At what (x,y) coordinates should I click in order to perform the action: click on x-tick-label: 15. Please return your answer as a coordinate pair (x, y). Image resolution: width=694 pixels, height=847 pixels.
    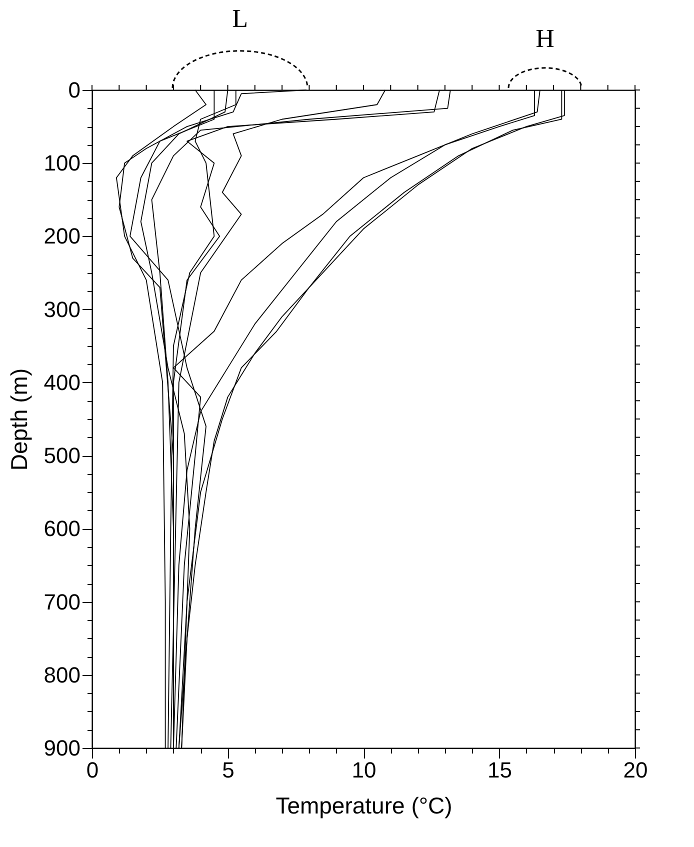
    Looking at the image, I should click on (500, 770).